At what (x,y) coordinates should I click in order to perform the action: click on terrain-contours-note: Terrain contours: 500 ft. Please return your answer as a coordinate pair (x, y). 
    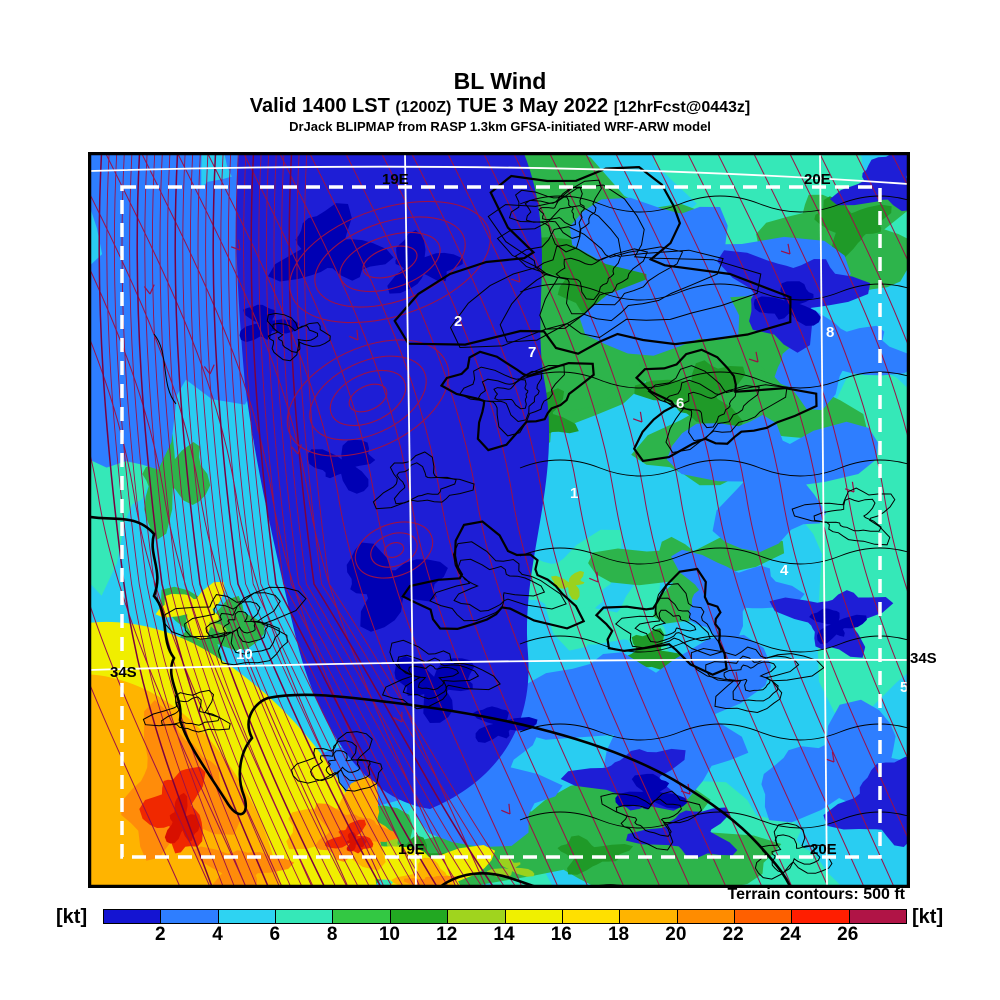
    Looking at the image, I should click on (816, 894).